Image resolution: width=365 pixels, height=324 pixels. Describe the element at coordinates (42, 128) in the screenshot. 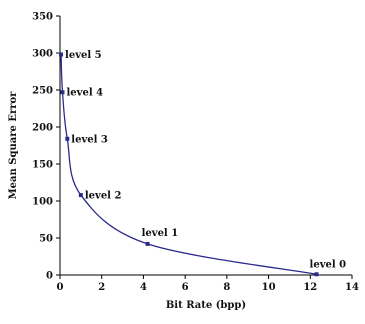

I see `y-tick-label: 200` at that location.